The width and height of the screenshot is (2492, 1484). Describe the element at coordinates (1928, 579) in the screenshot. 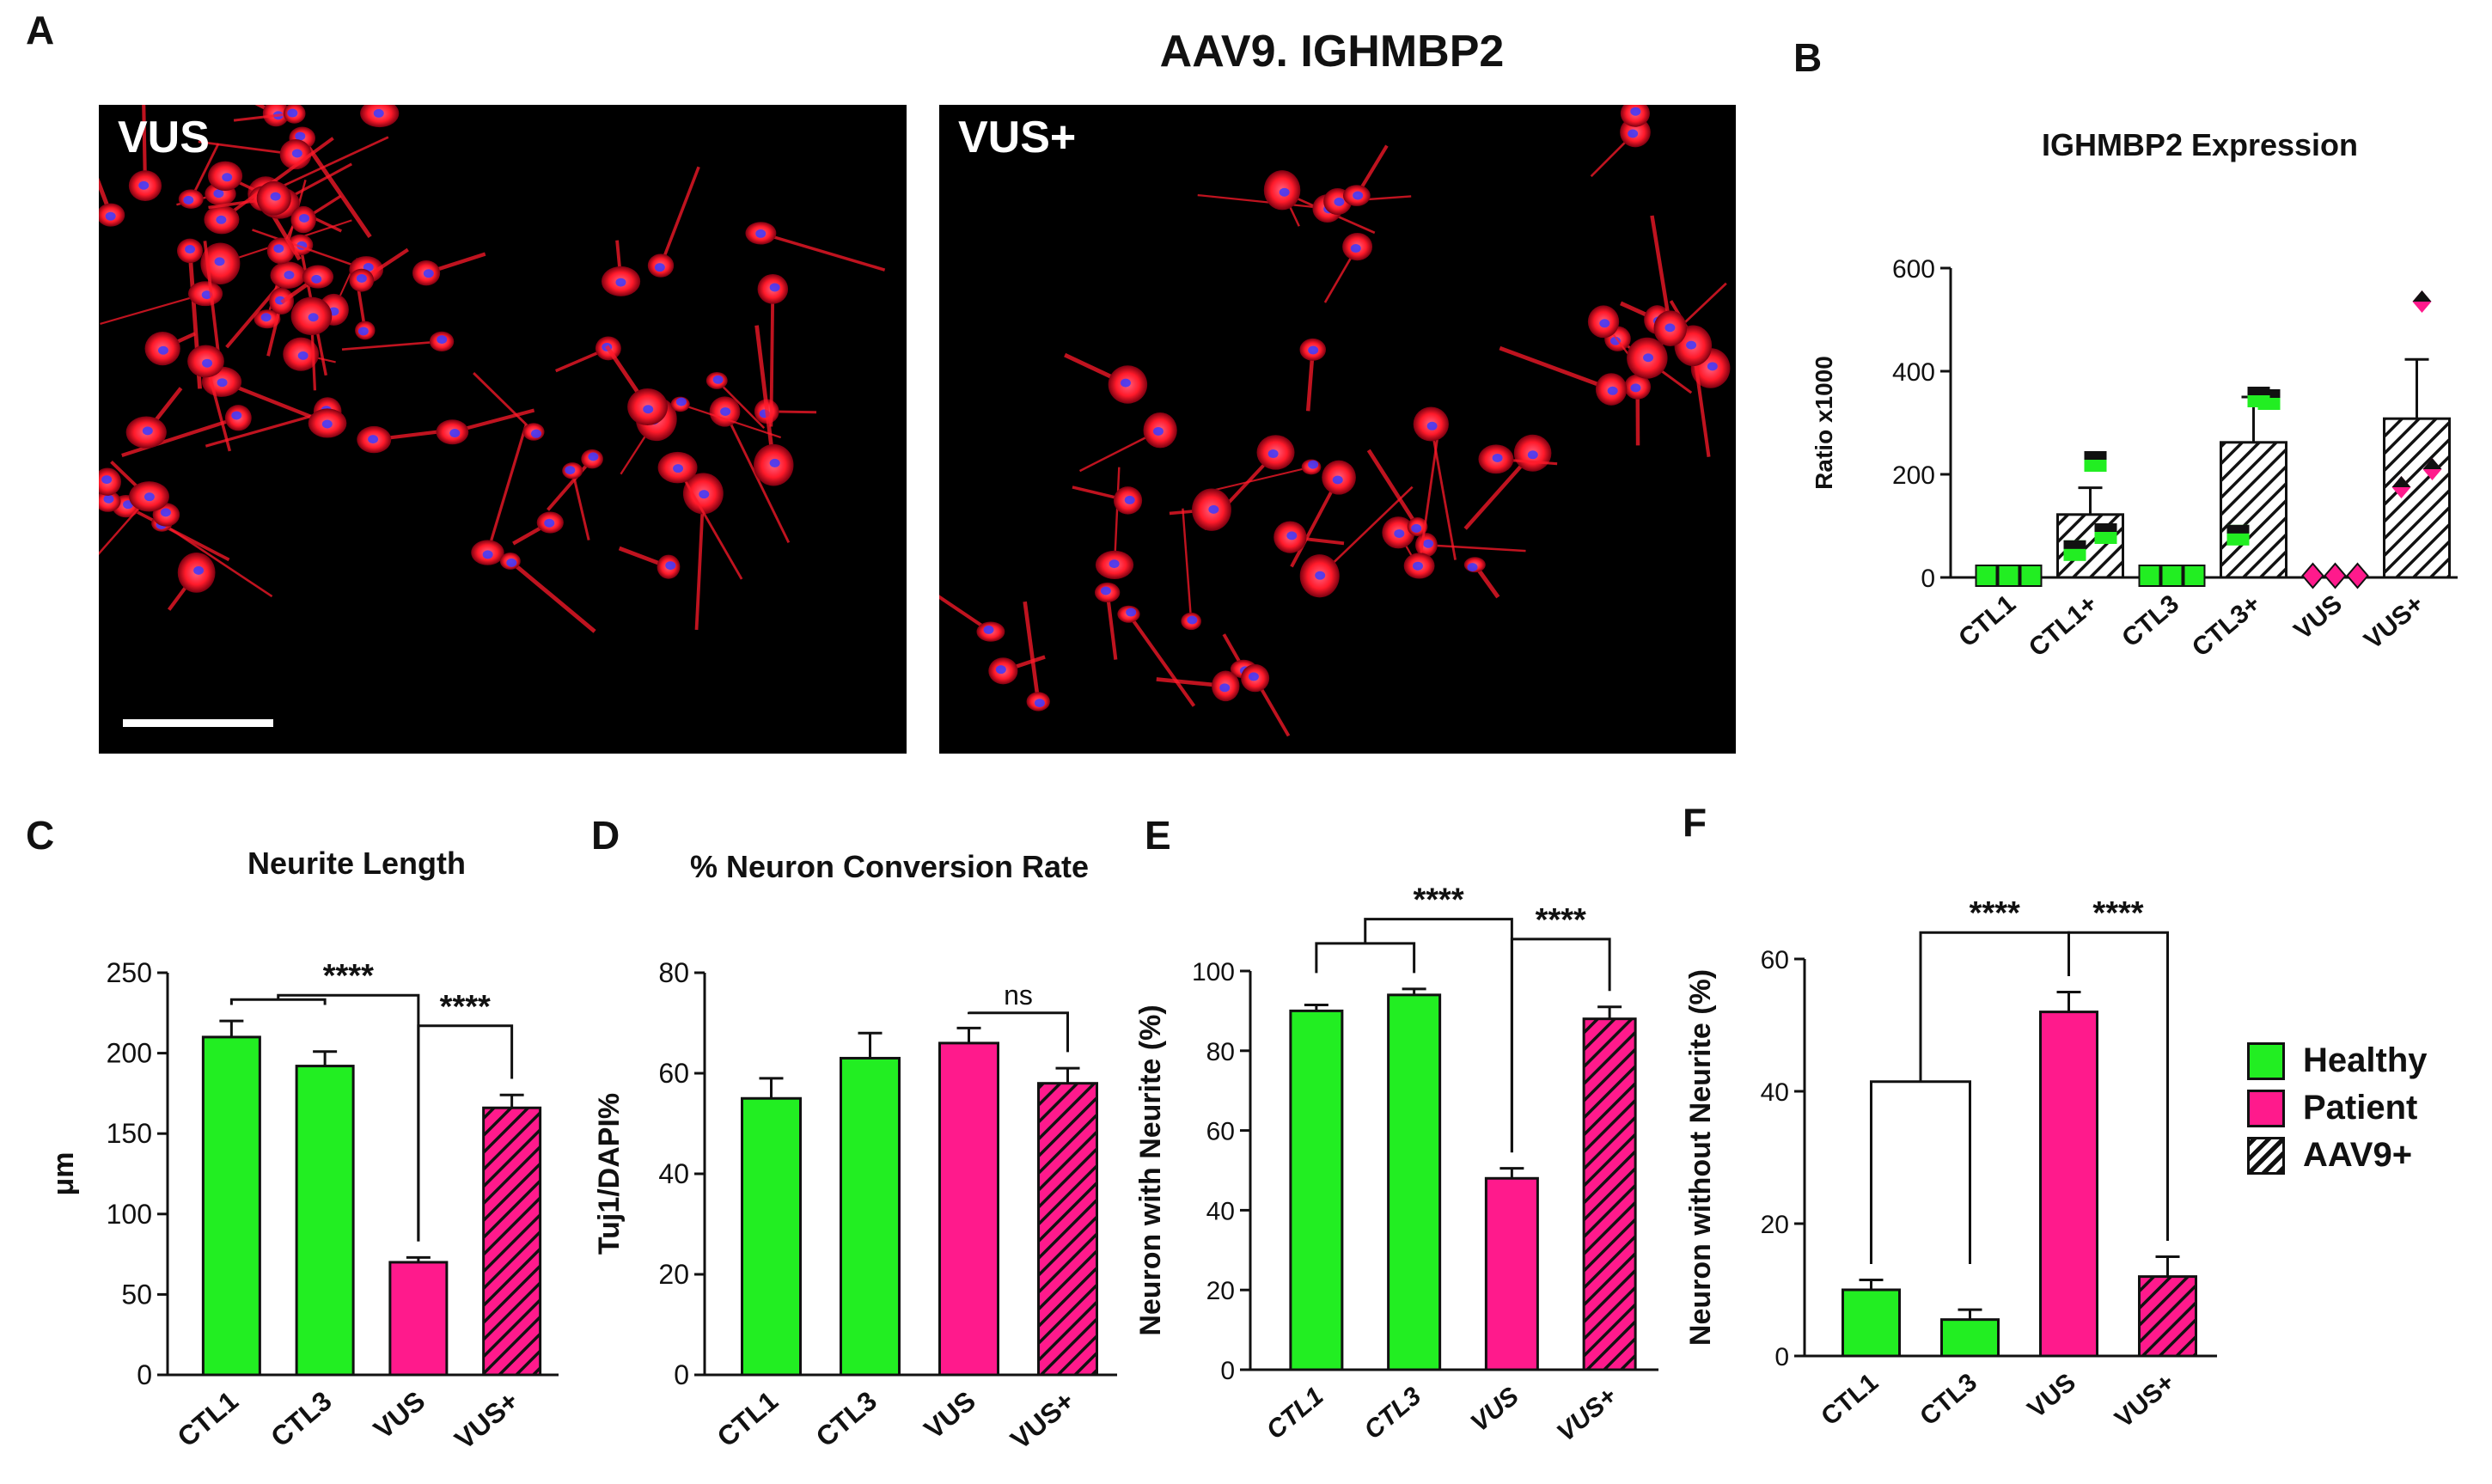

I see `y-tick-label: 0` at that location.